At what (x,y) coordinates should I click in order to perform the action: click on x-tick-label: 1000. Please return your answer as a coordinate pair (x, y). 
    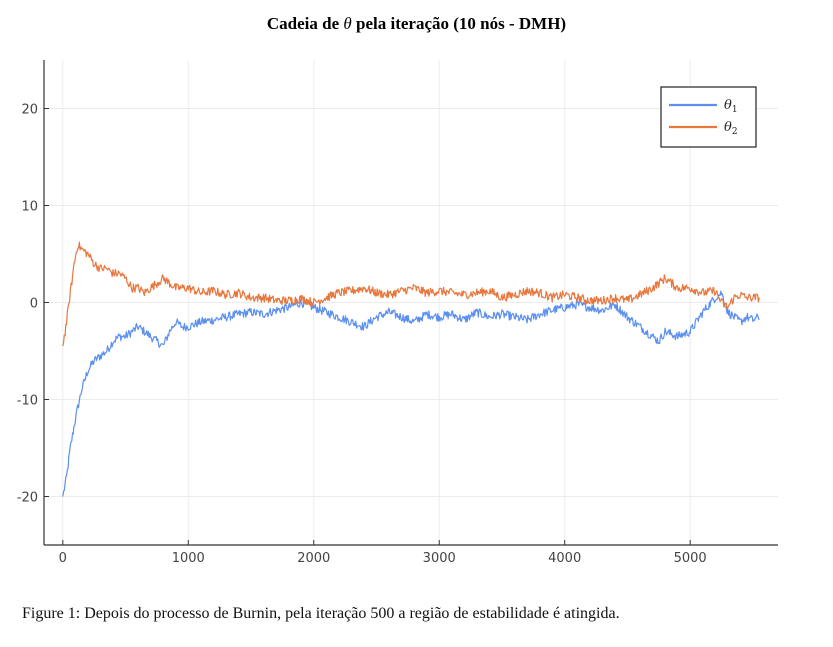
    Looking at the image, I should click on (188, 558).